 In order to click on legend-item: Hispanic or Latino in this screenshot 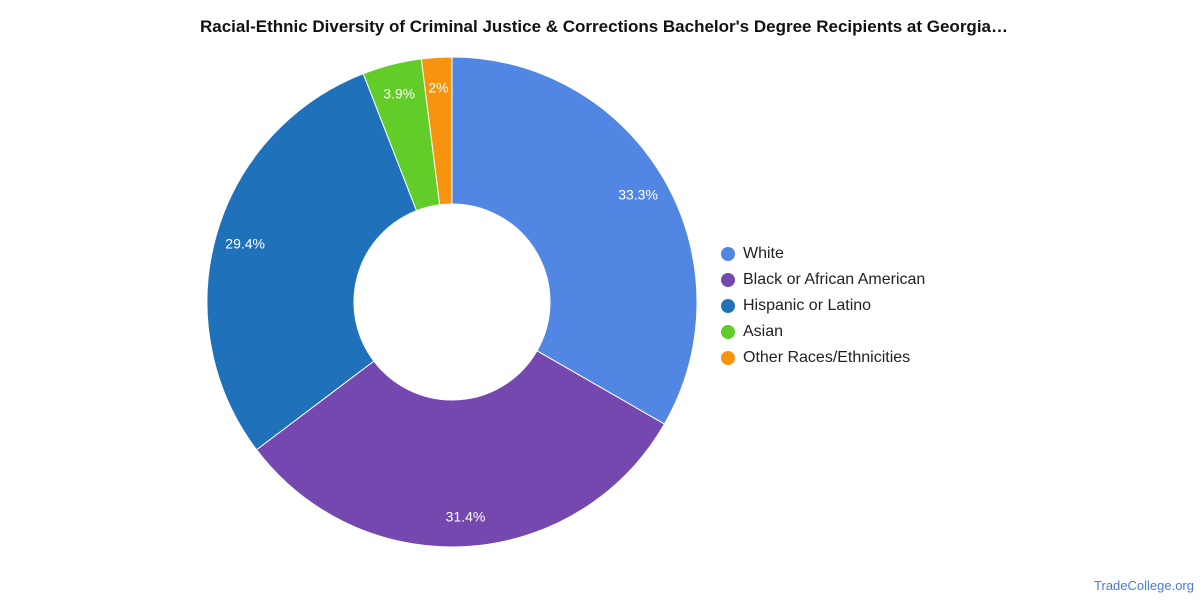, I will do `click(823, 306)`.